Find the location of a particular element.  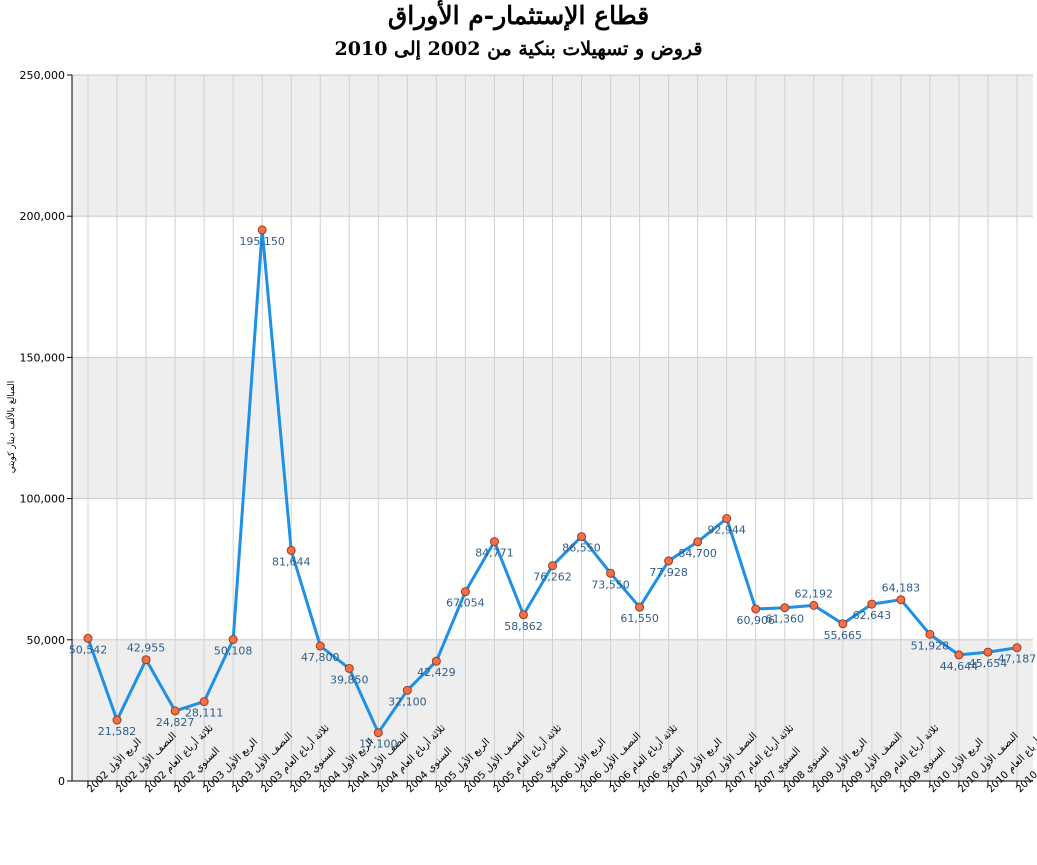

y-tick-label: 0 is located at coordinates (61, 781).